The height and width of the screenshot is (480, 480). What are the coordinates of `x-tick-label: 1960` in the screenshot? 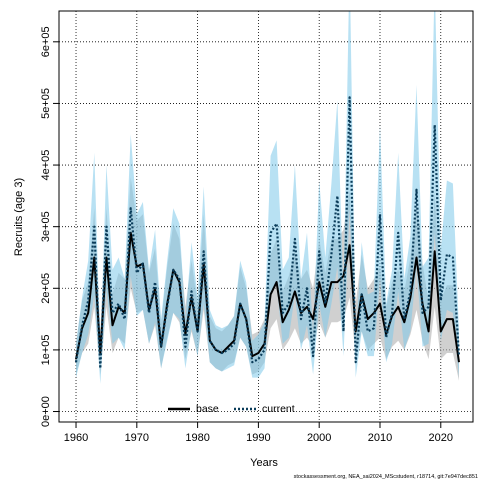 It's located at (76, 438).